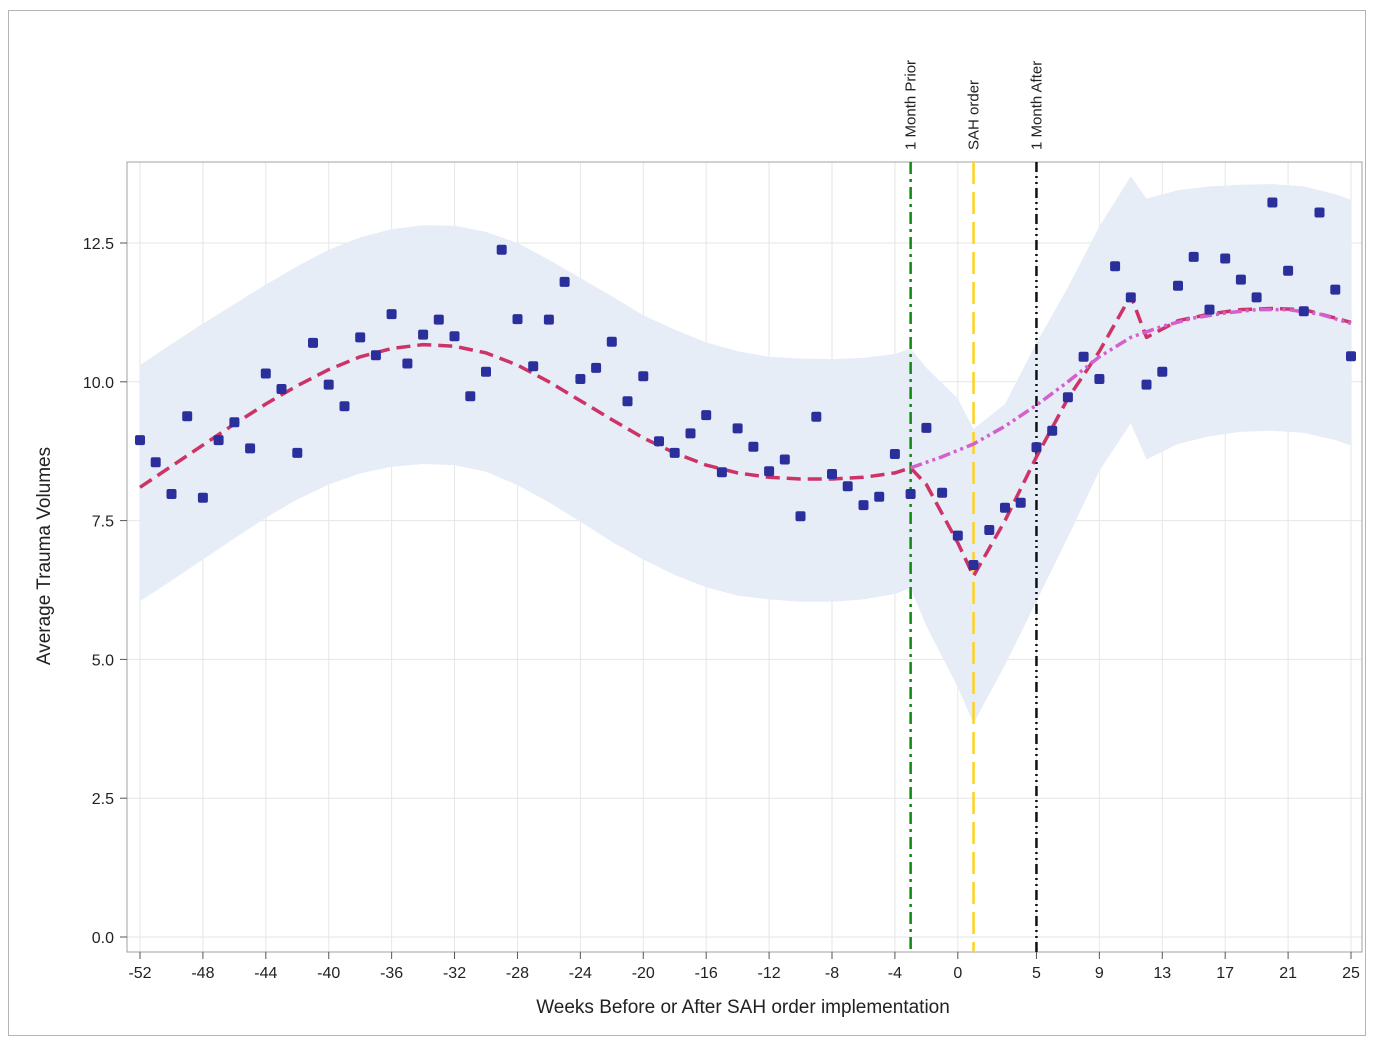 The height and width of the screenshot is (1039, 1373). I want to click on x-tick-label: -36, so click(391, 973).